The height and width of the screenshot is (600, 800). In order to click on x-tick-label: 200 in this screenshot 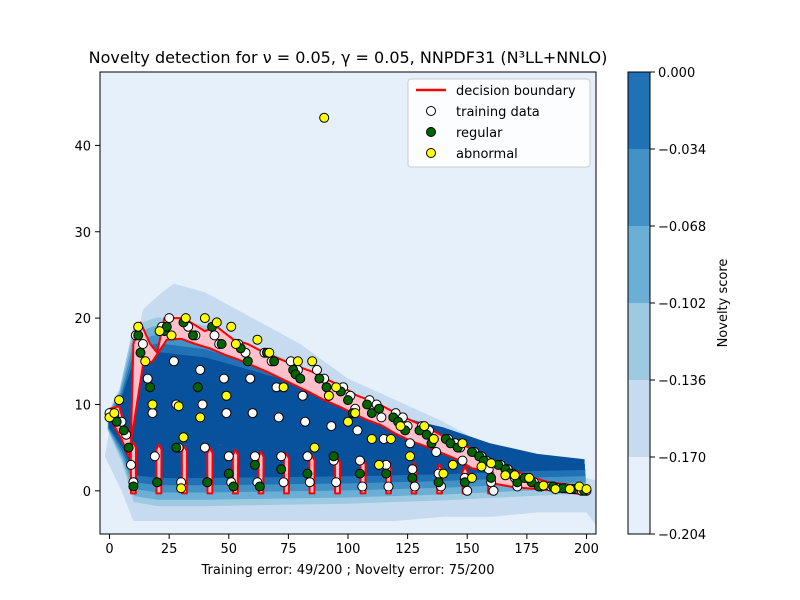, I will do `click(586, 549)`.